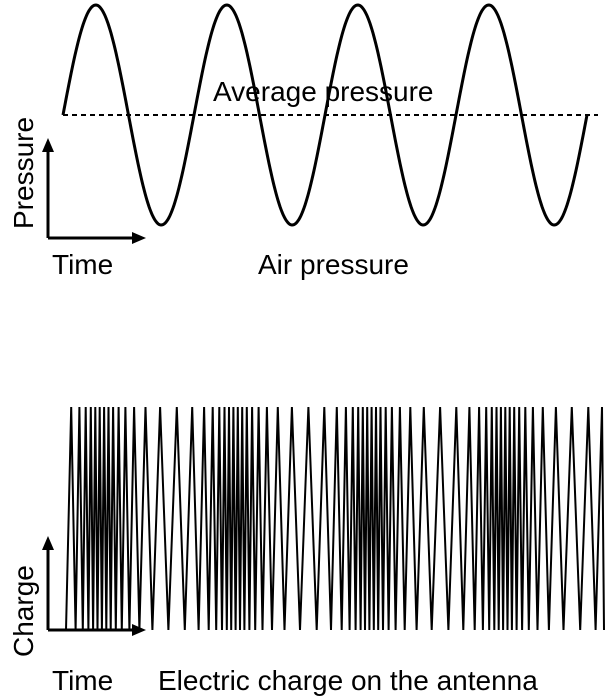  Describe the element at coordinates (82, 680) in the screenshot. I see `charge-x-axis-label: Time` at that location.